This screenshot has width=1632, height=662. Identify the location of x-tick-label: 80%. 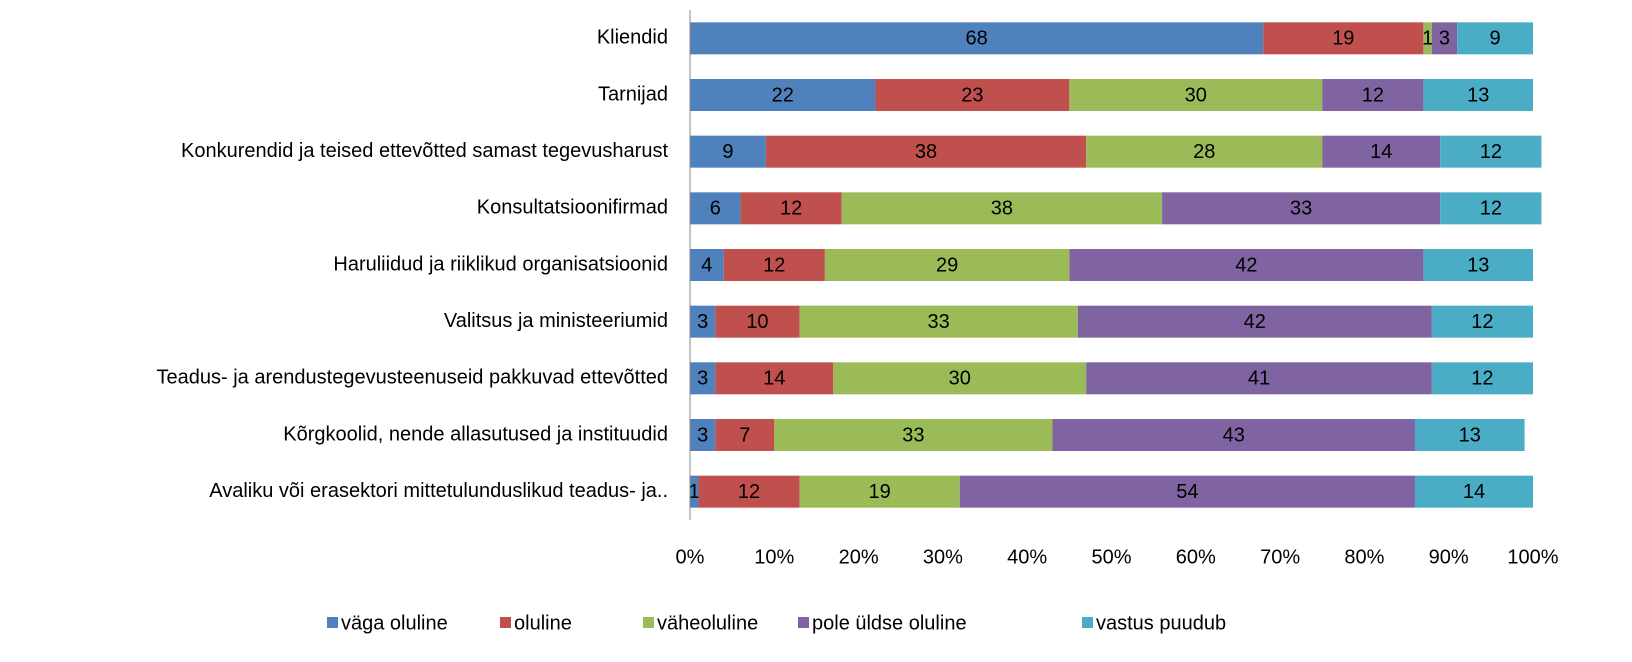
(1364, 557).